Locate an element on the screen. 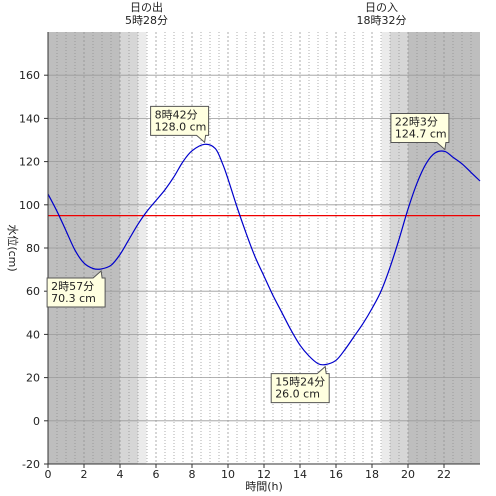 The height and width of the screenshot is (496, 496). y-tick-label: 0 is located at coordinates (36, 421).